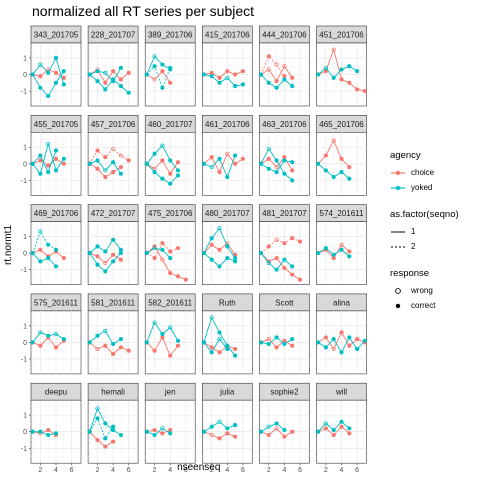  I want to click on facet-panel: sophie2 2 4 6, so click(284, 428).